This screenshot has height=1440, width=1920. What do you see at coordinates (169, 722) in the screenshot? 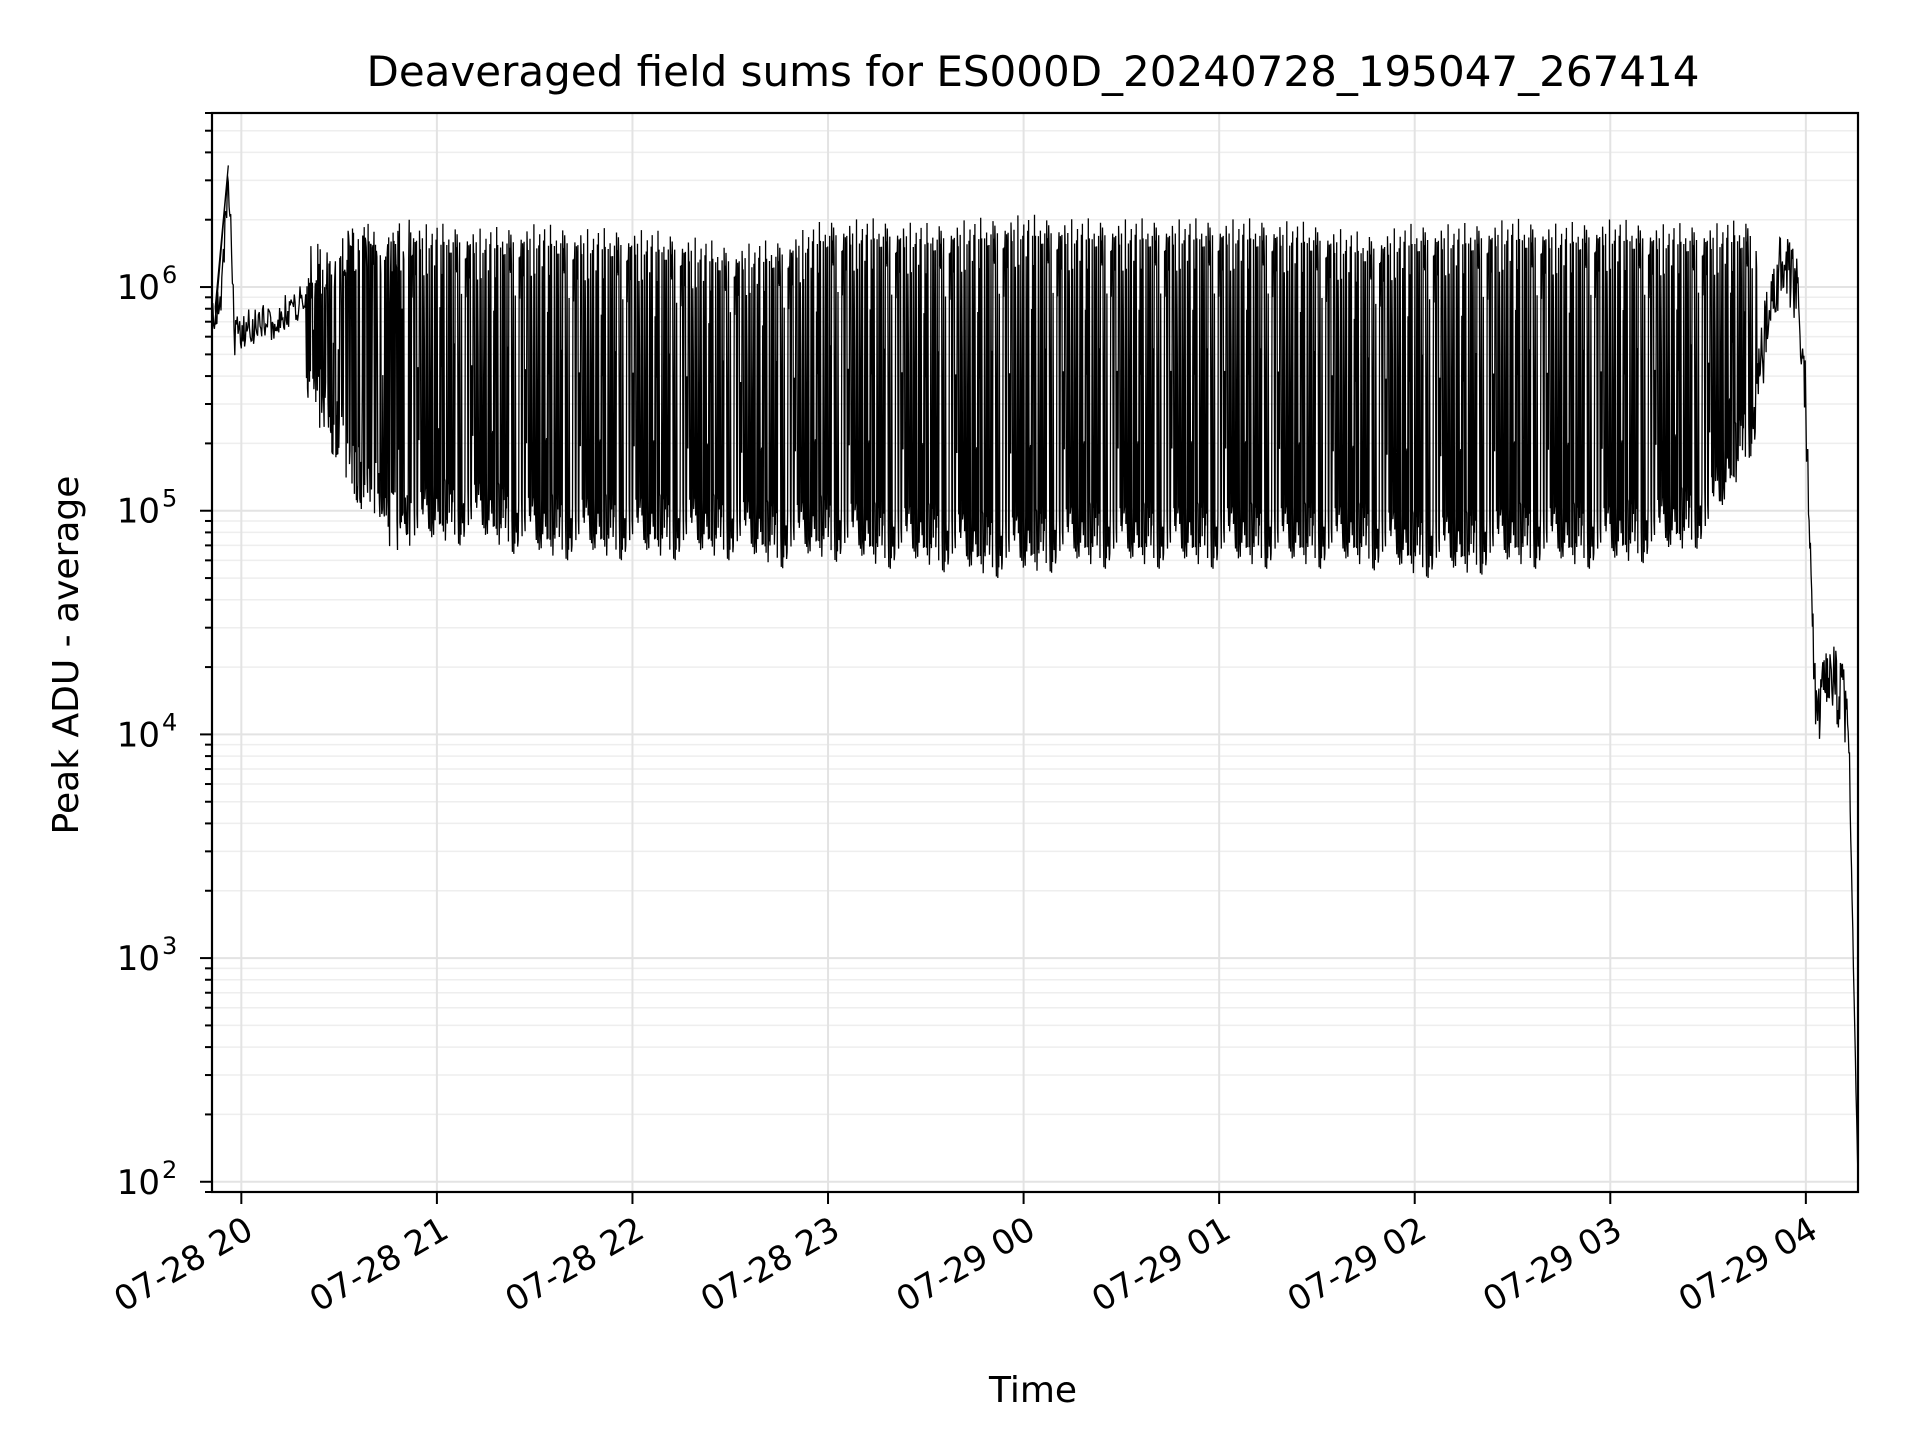
I see `y-tick-exponent: 4` at bounding box center [169, 722].